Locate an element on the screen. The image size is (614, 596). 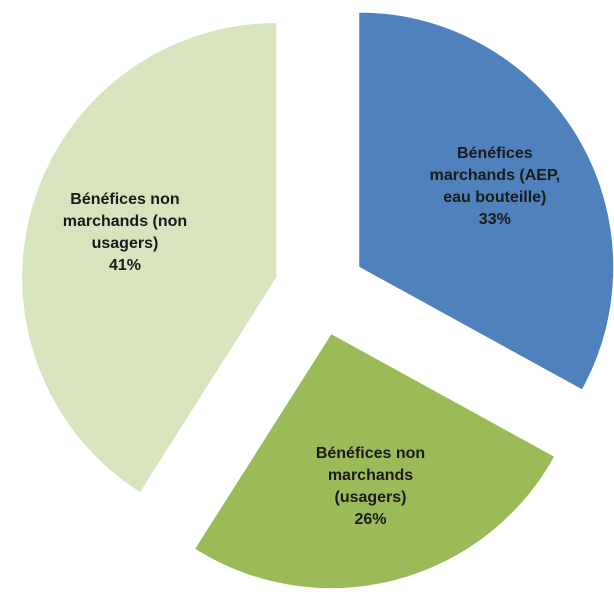
slice-label: Bénéfices non marchands (non usagers) 41% is located at coordinates (125, 233).